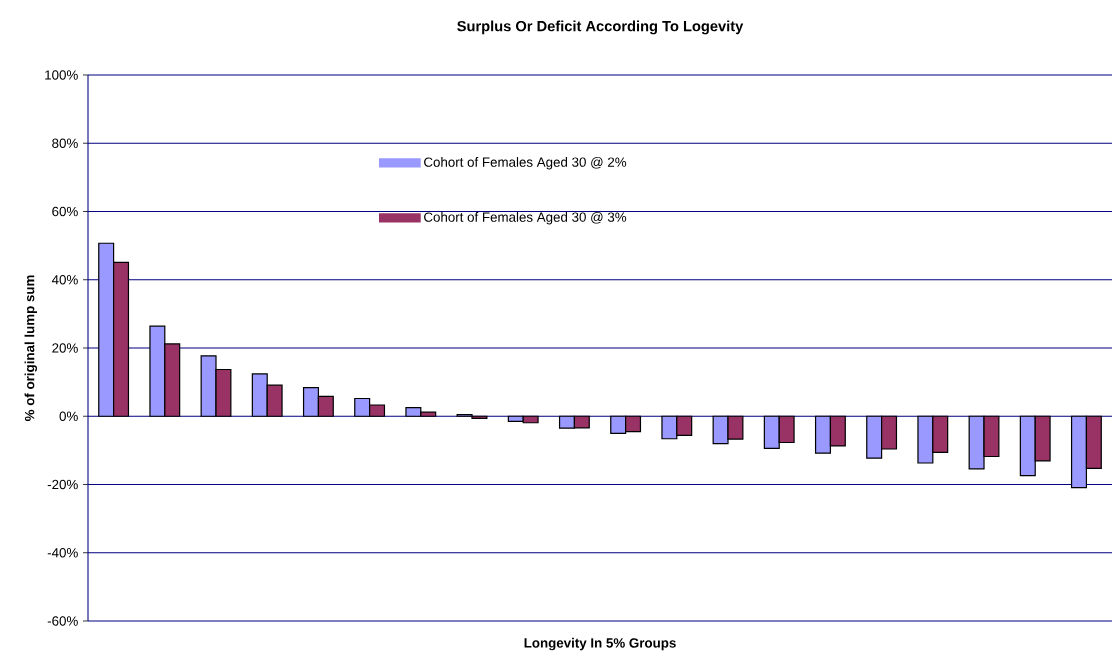 The height and width of the screenshot is (660, 1112). Describe the element at coordinates (62, 621) in the screenshot. I see `y-tick-label: -60%` at that location.